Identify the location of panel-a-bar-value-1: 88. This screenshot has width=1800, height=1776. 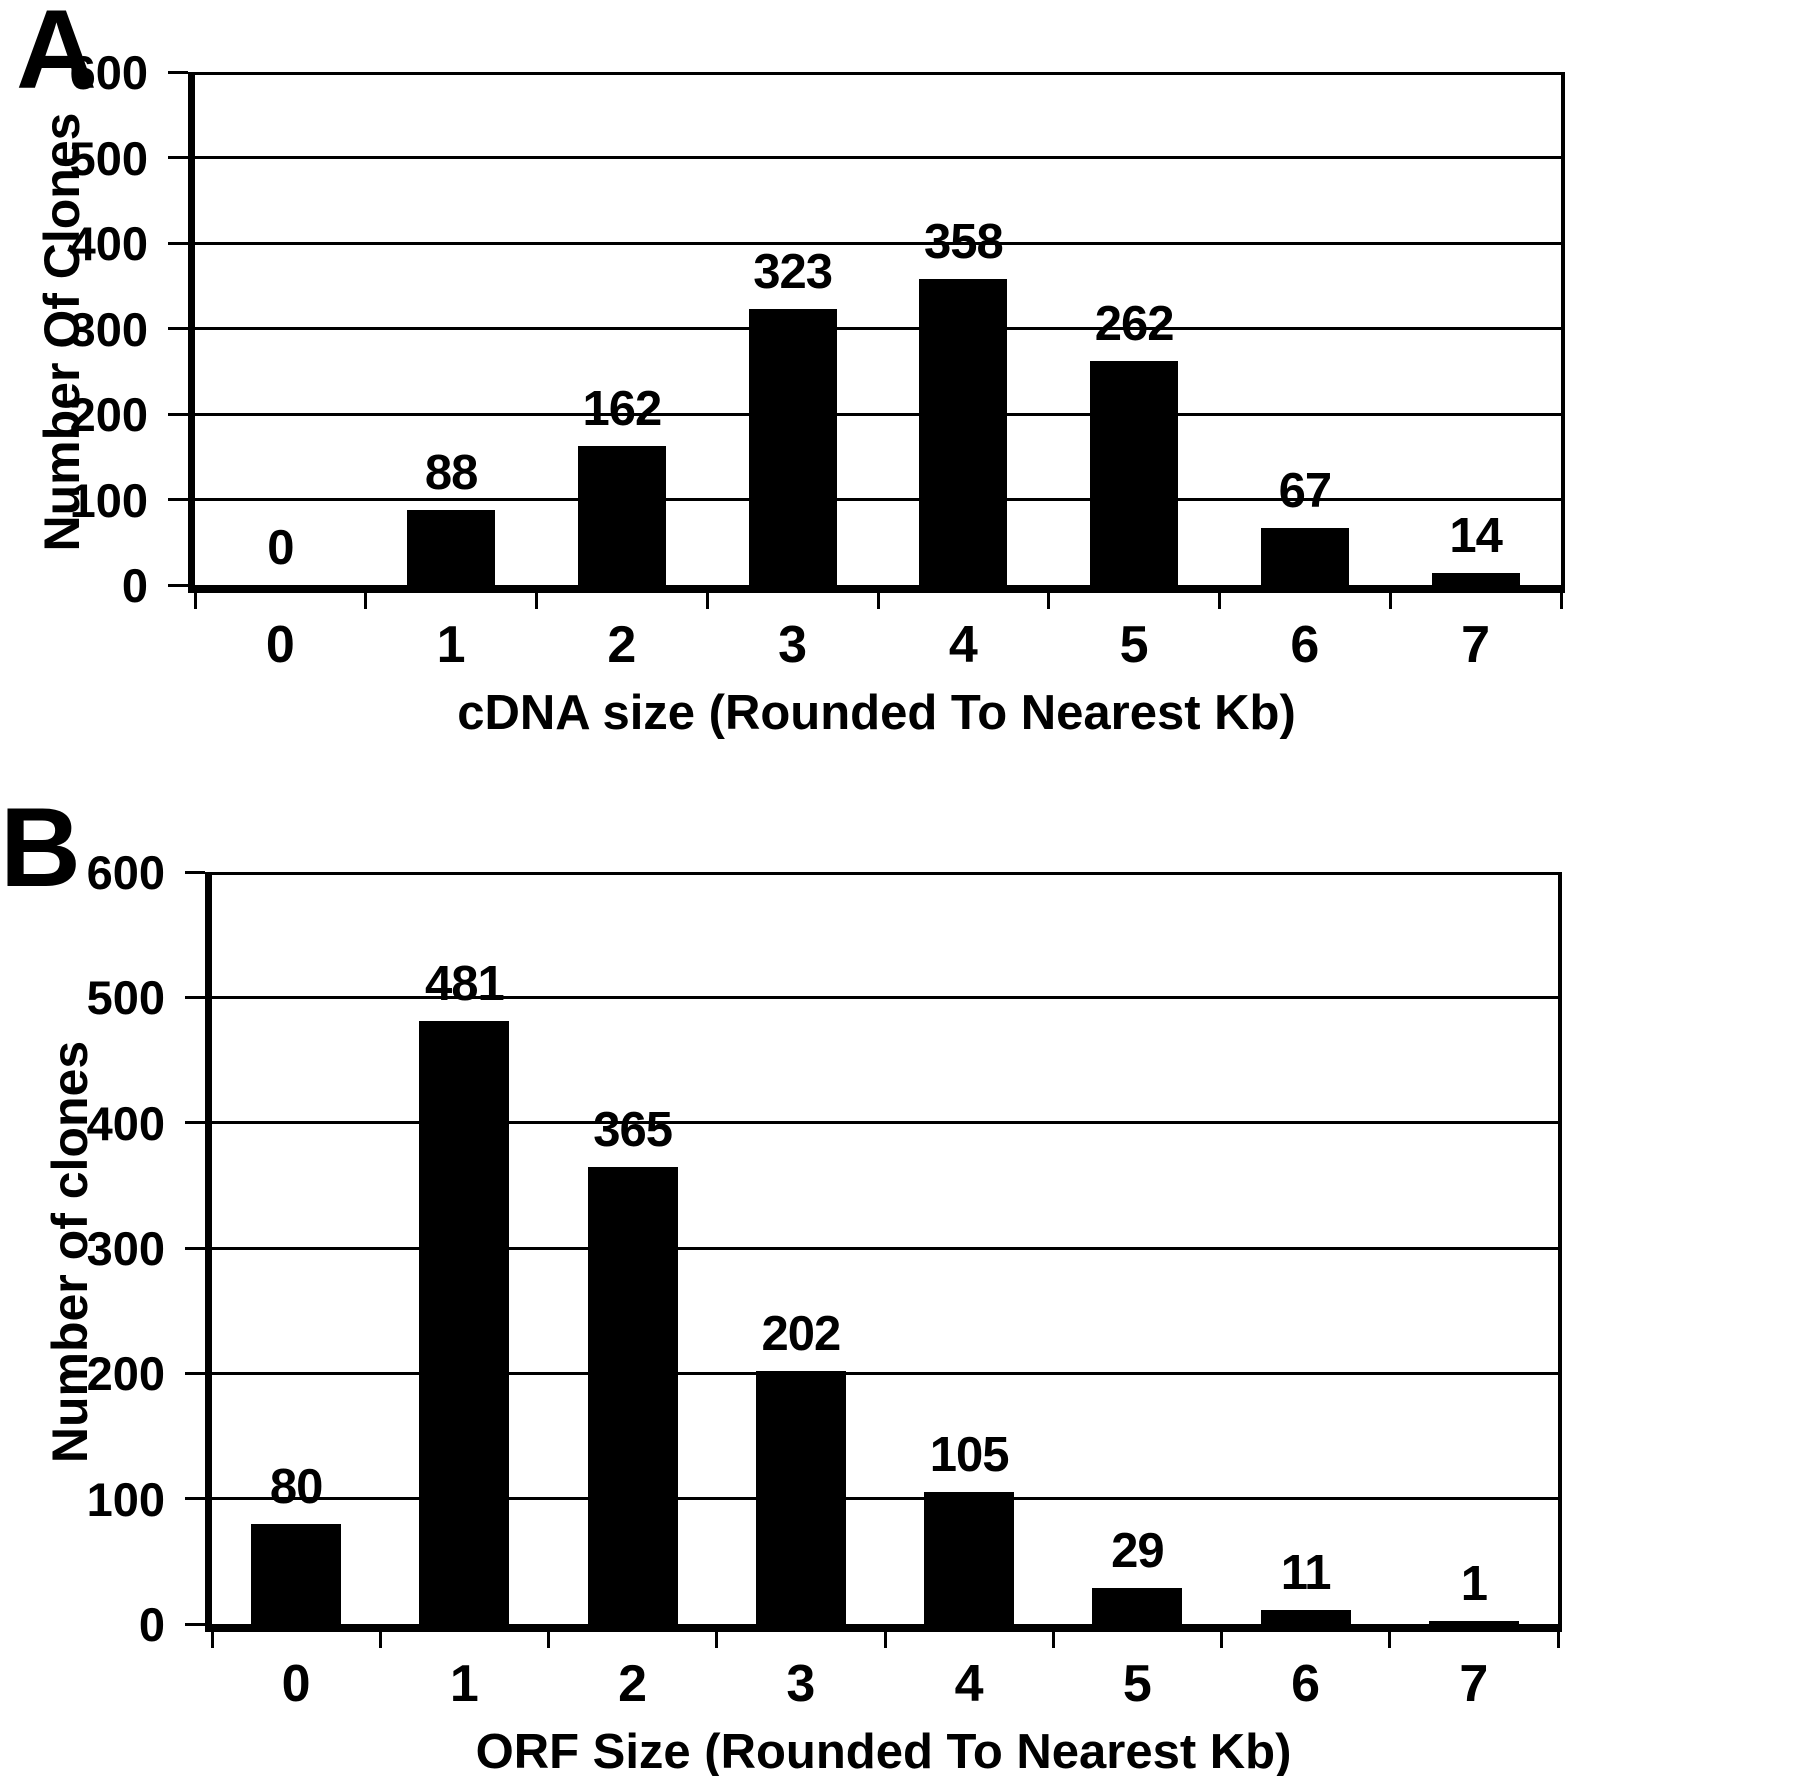
(451, 473).